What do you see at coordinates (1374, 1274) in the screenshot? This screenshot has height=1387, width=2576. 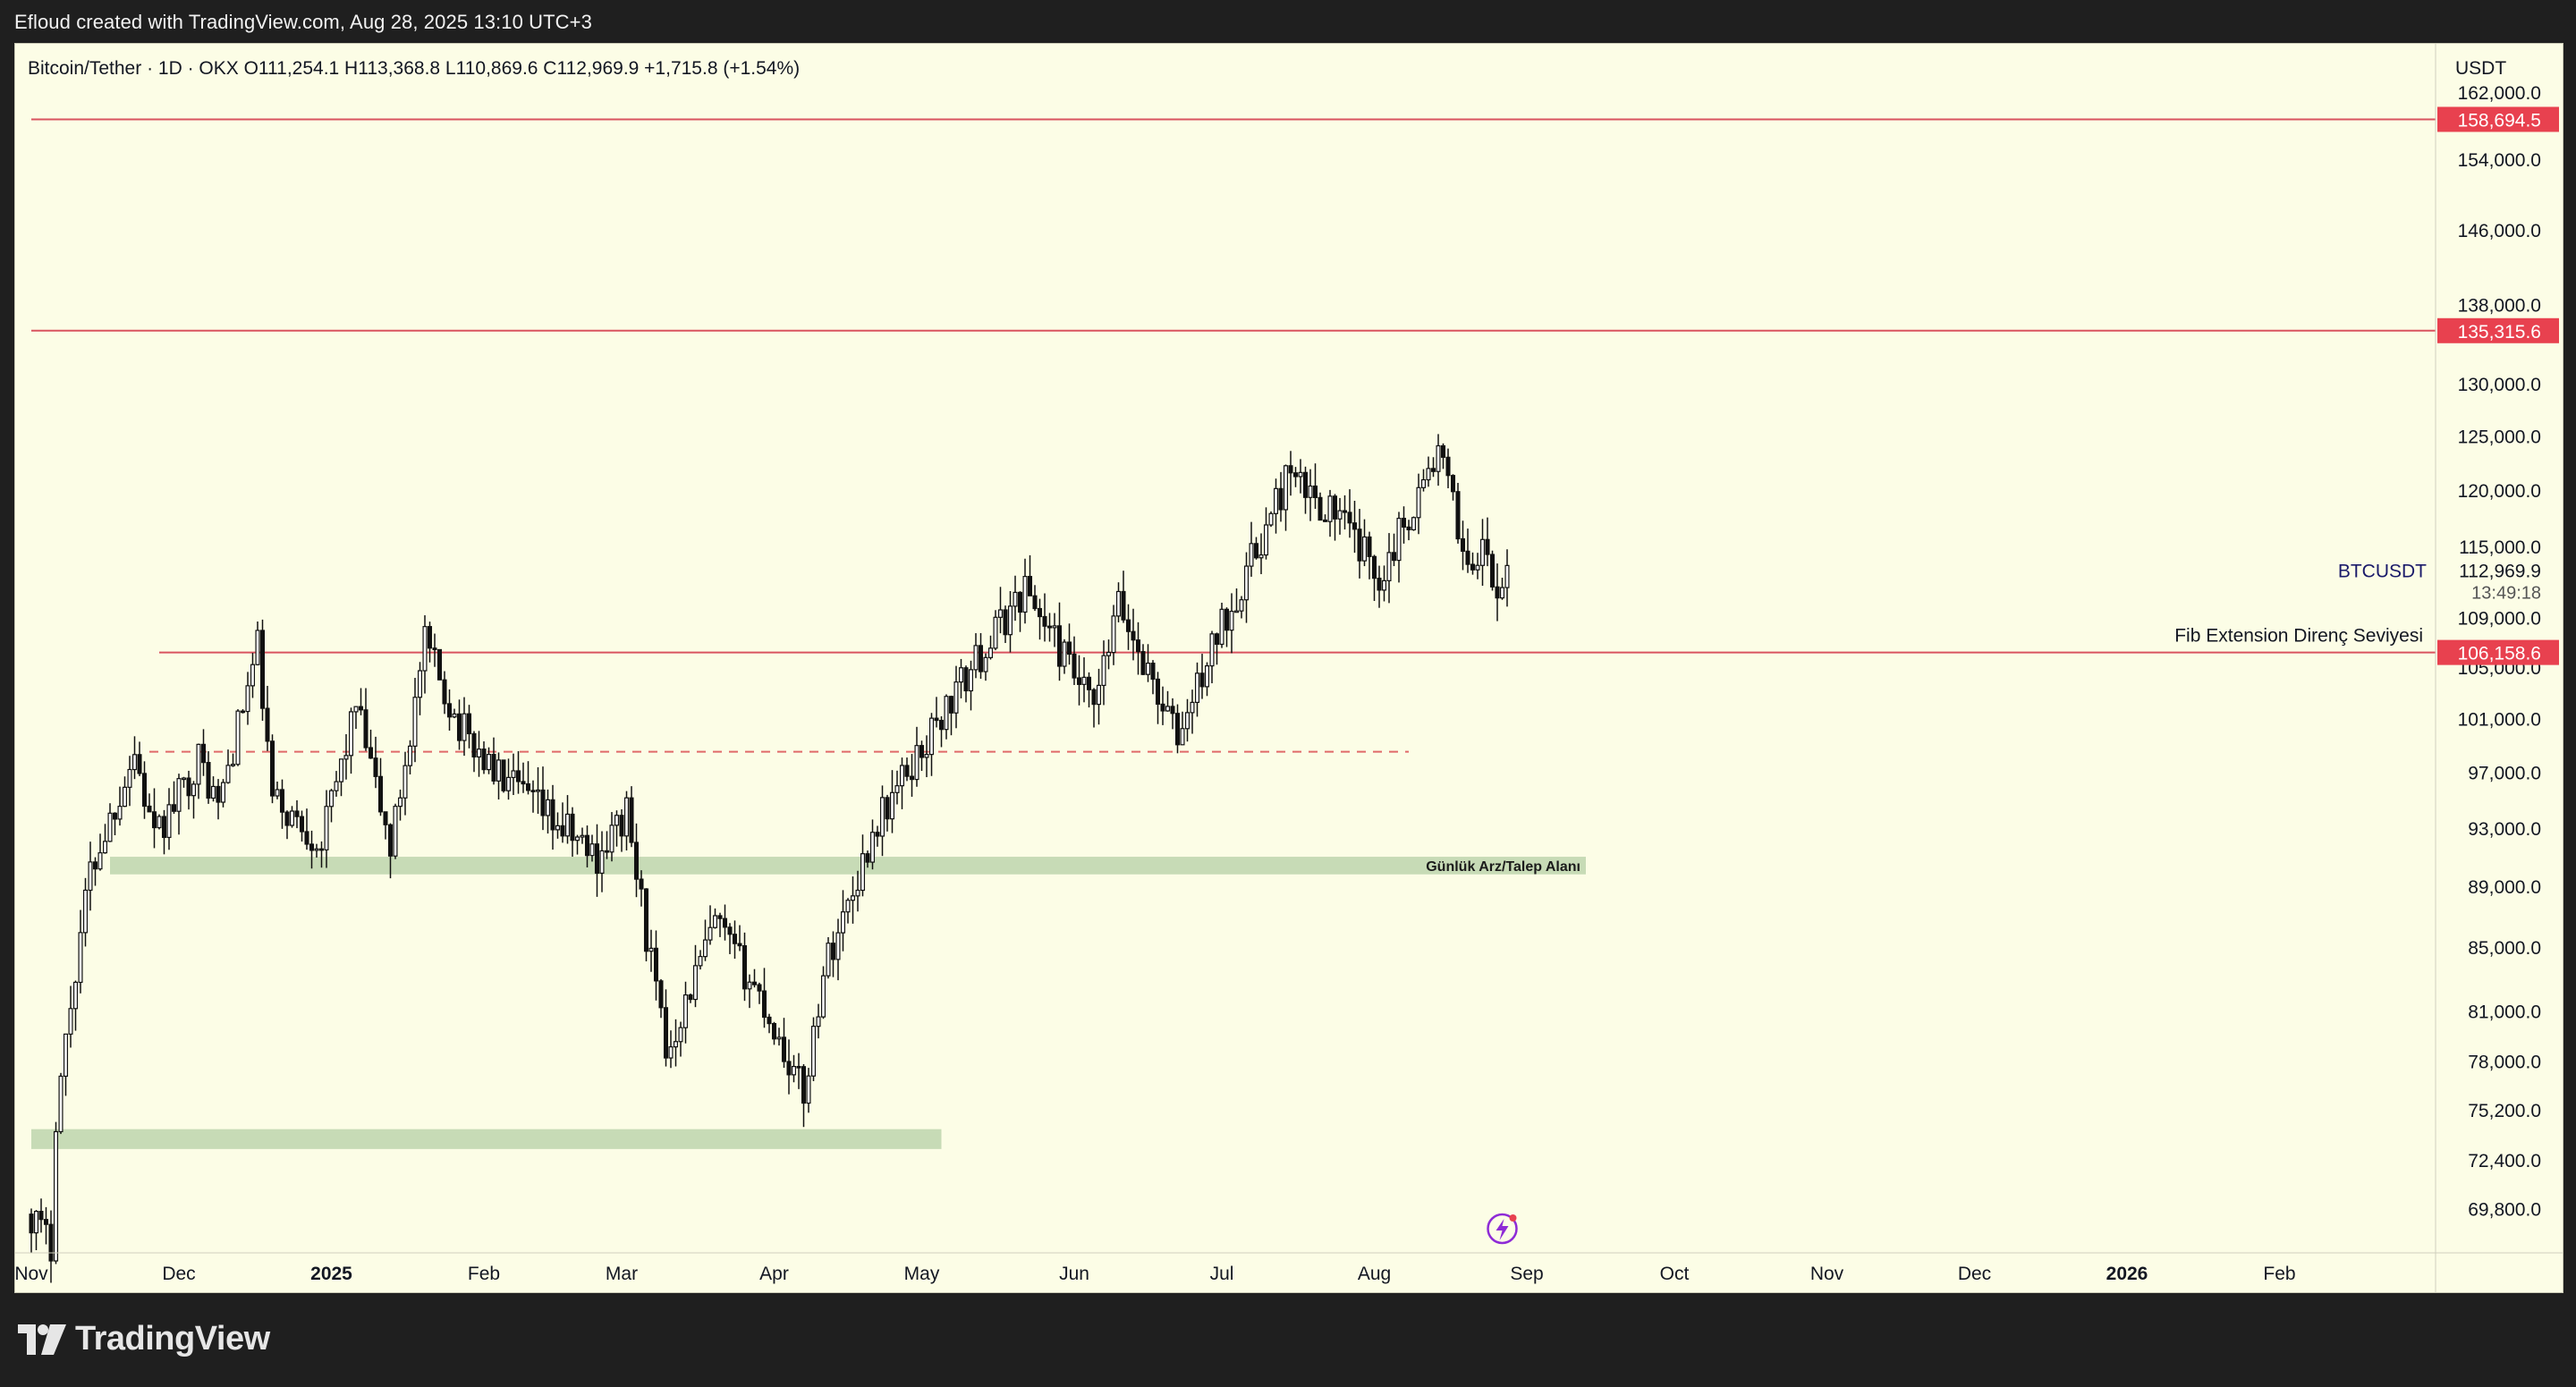 I see `x-tick-label: Aug` at bounding box center [1374, 1274].